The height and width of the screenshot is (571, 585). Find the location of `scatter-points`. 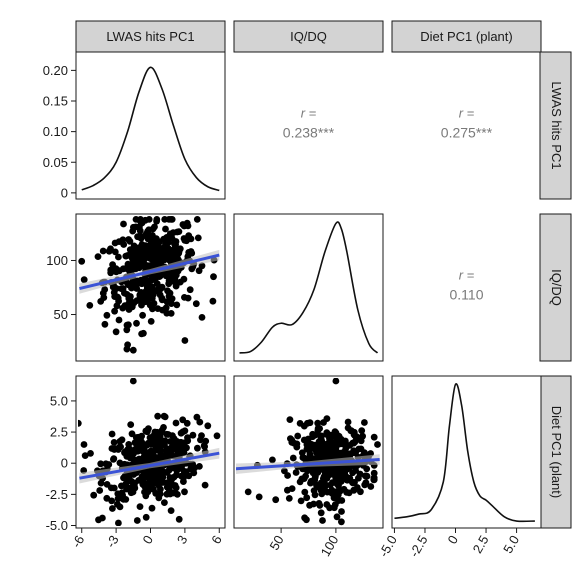

scatter-points is located at coordinates (149, 285).